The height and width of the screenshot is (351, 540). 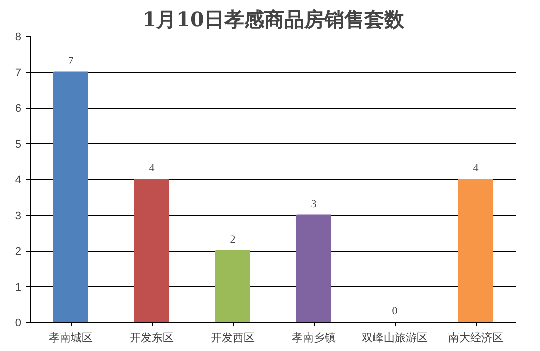 I want to click on x-tick-label: 开发西区, so click(x=233, y=338).